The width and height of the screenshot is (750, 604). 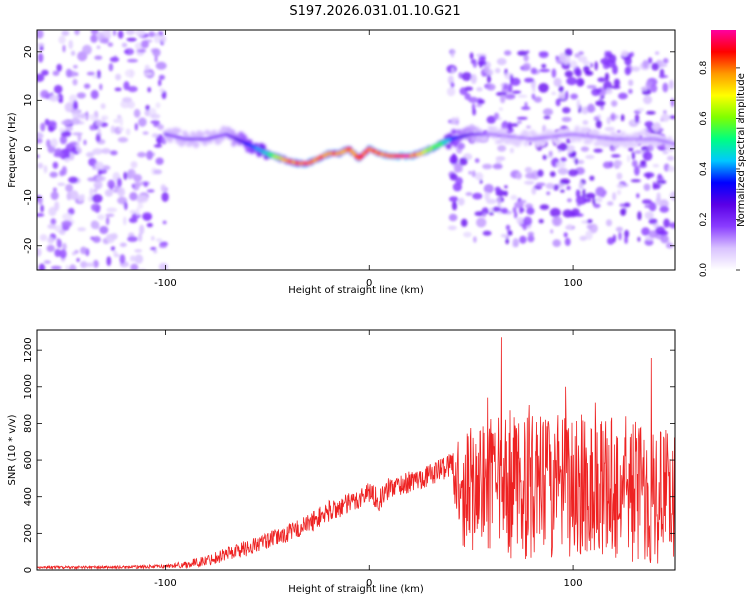 I want to click on snr-x-tick-label: -100, so click(x=165, y=583).